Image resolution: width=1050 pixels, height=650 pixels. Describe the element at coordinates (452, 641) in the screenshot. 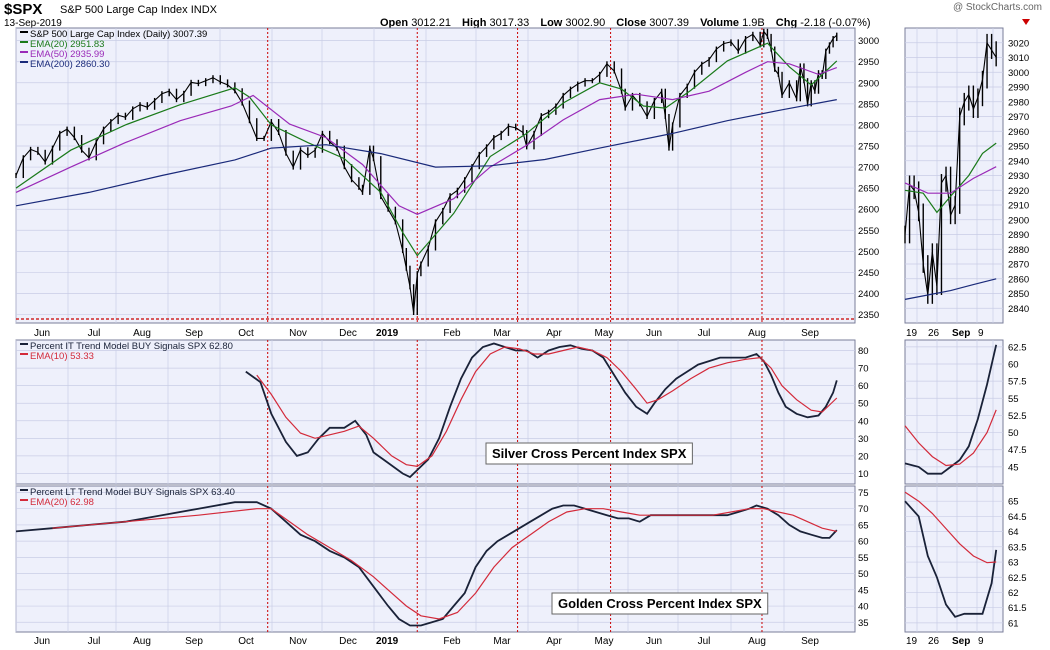

I see `month-label: Feb` at that location.